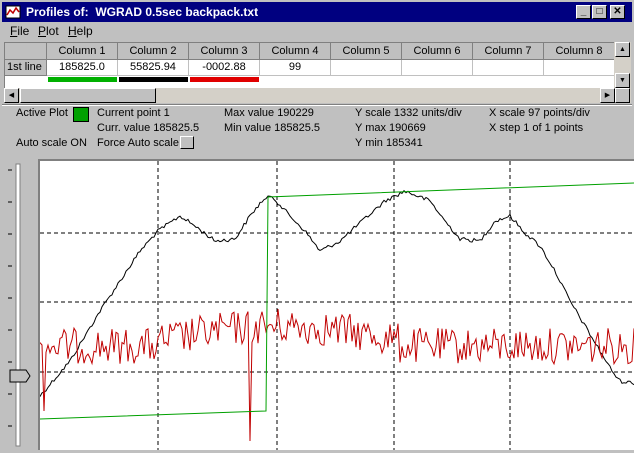  Describe the element at coordinates (20, 376) in the screenshot. I see `slider-thumb` at that location.